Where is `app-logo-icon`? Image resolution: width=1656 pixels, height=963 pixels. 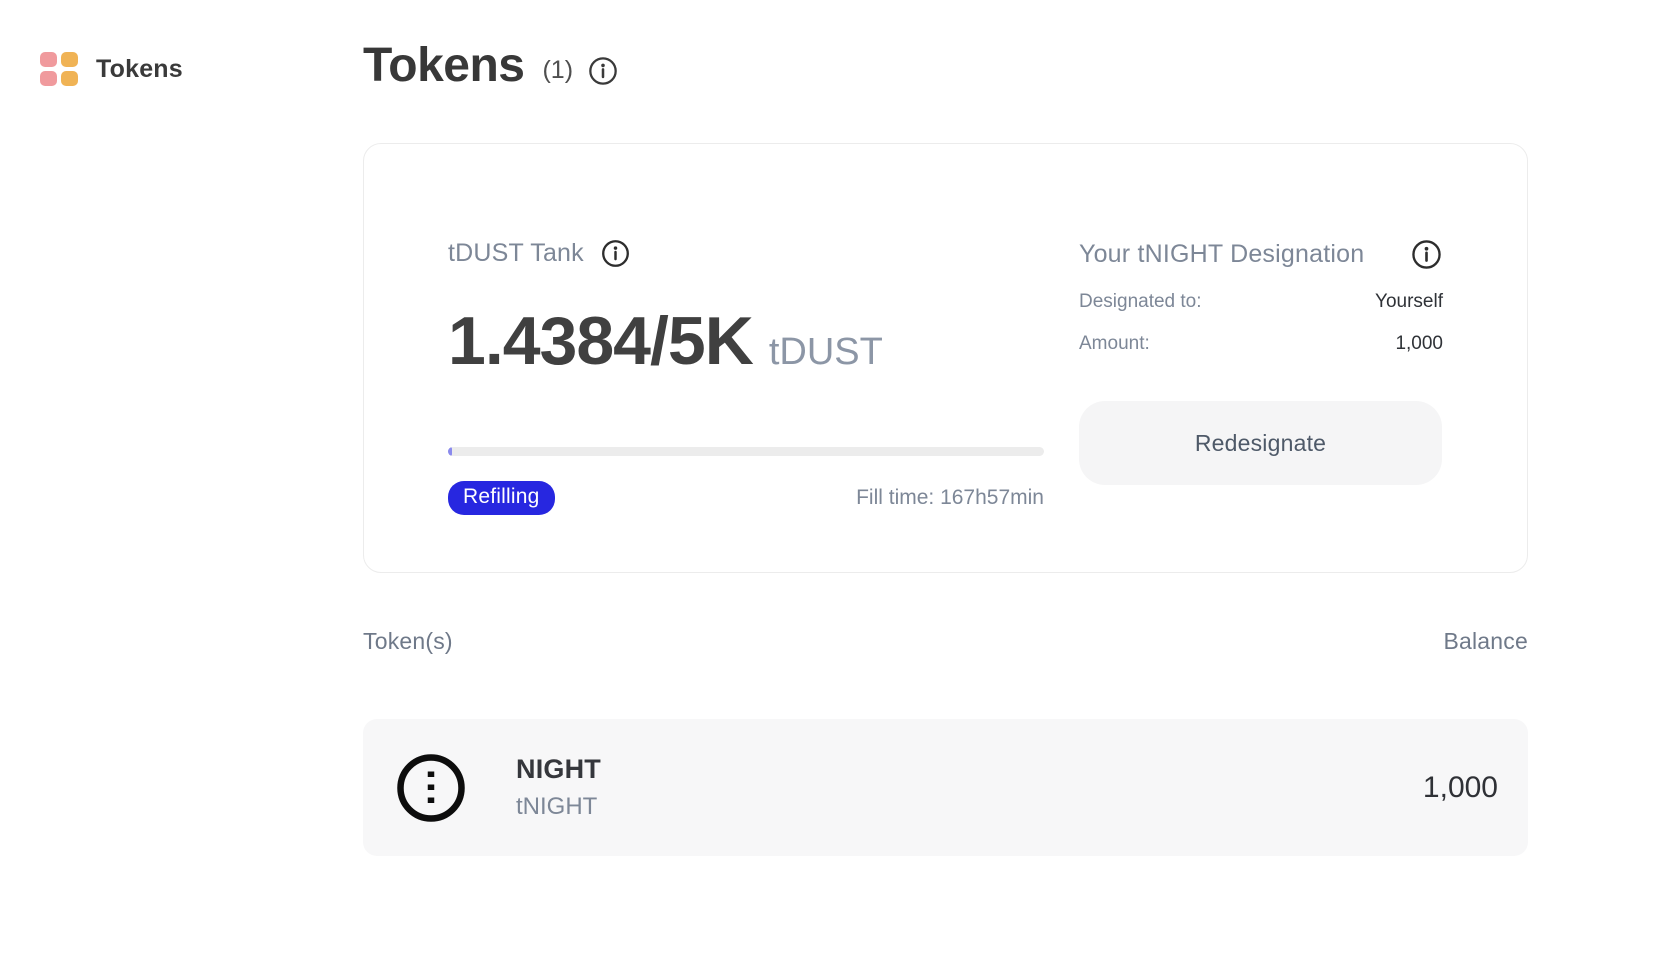
app-logo-icon is located at coordinates (59, 69).